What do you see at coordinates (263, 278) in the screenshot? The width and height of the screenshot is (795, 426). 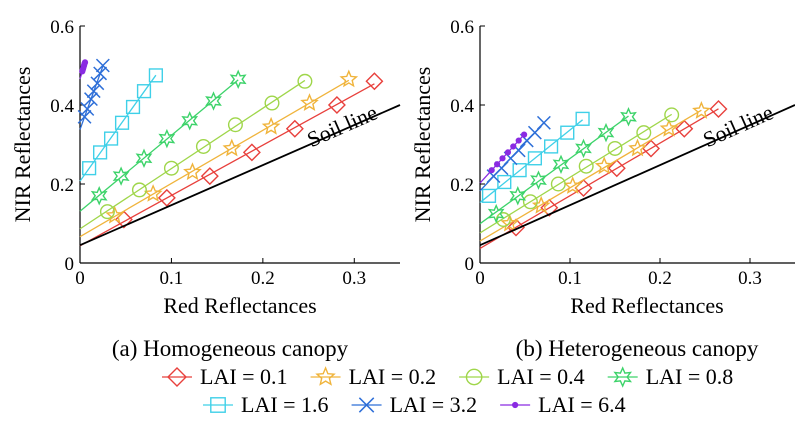 I see `x-tick-label: 0.2` at bounding box center [263, 278].